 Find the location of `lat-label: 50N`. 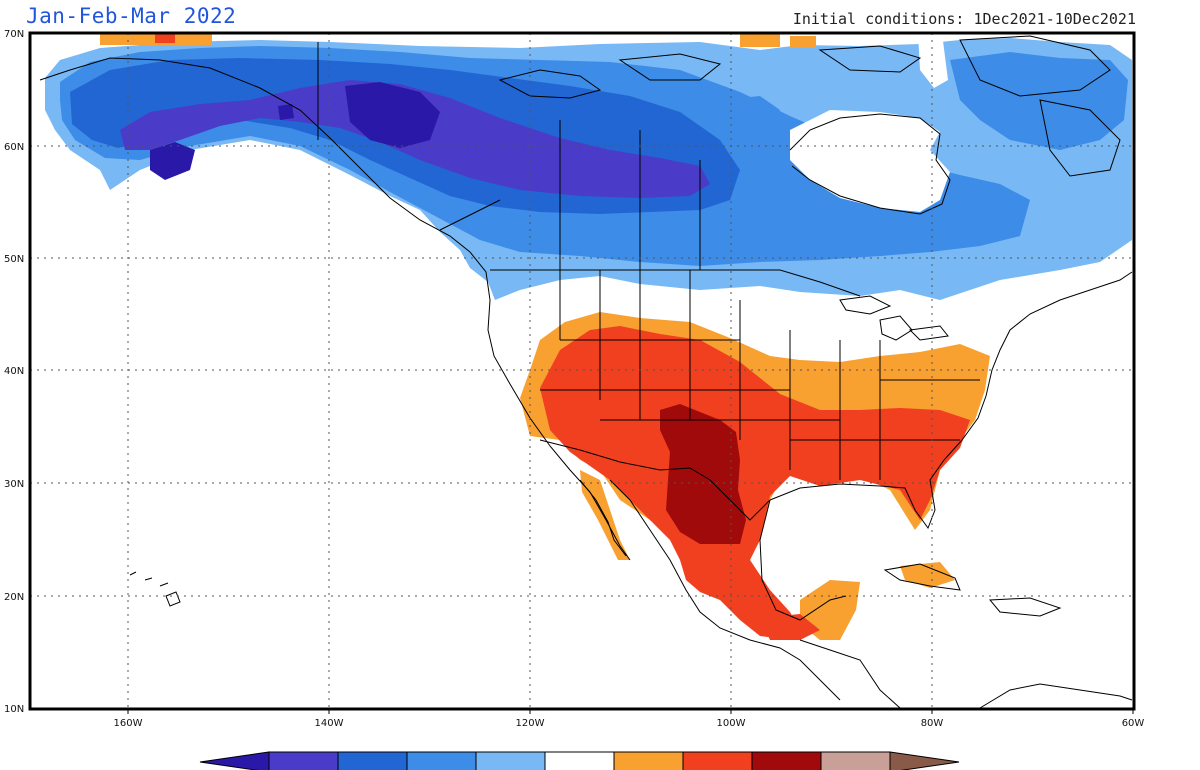

lat-label: 50N is located at coordinates (14, 259).